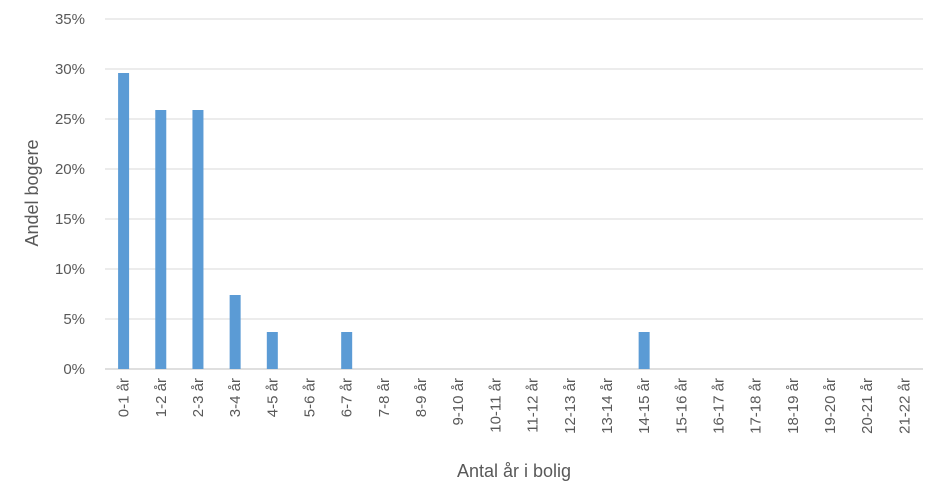 The image size is (928, 483). What do you see at coordinates (644, 406) in the screenshot?
I see `x-tick-label: 14-15 år` at bounding box center [644, 406].